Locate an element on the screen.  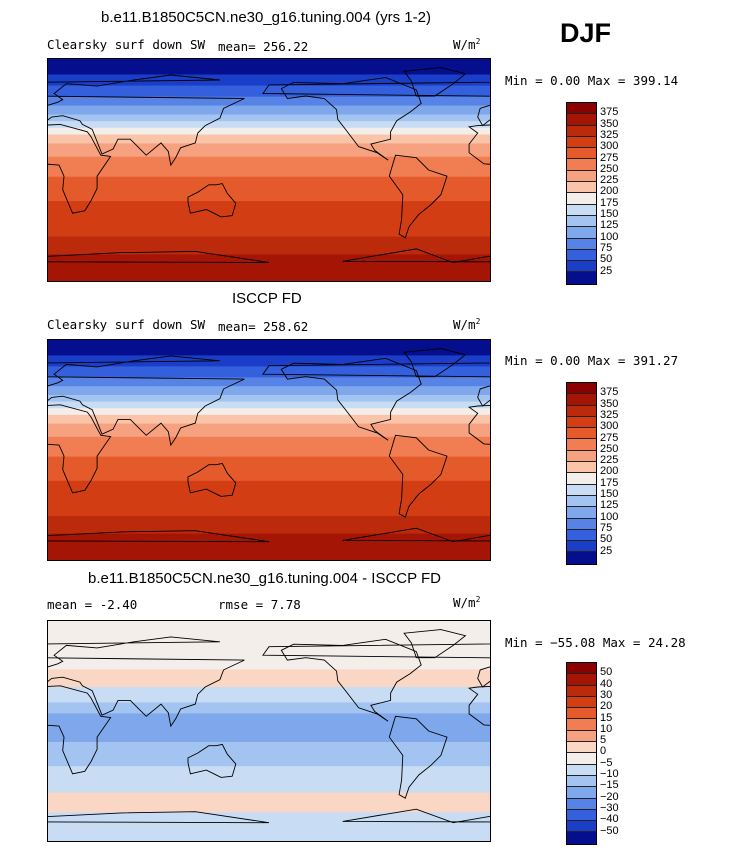
panel3-units: W/m2 is located at coordinates (467, 603).